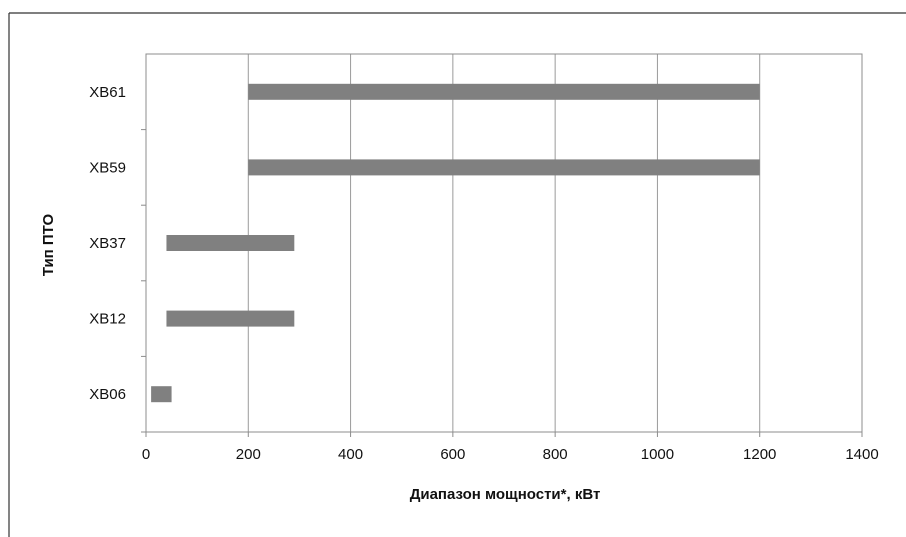 The width and height of the screenshot is (906, 537). I want to click on bar-xb12, so click(230, 318).